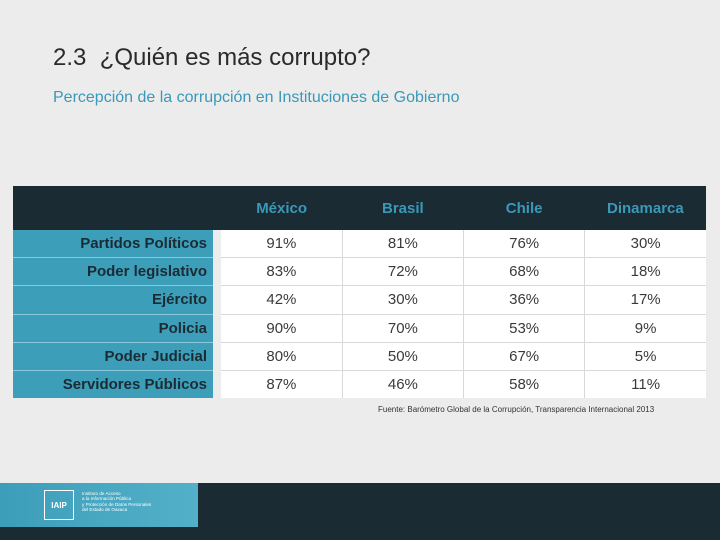 The image size is (720, 540). I want to click on row-label: Poder legislativo, so click(113, 272).